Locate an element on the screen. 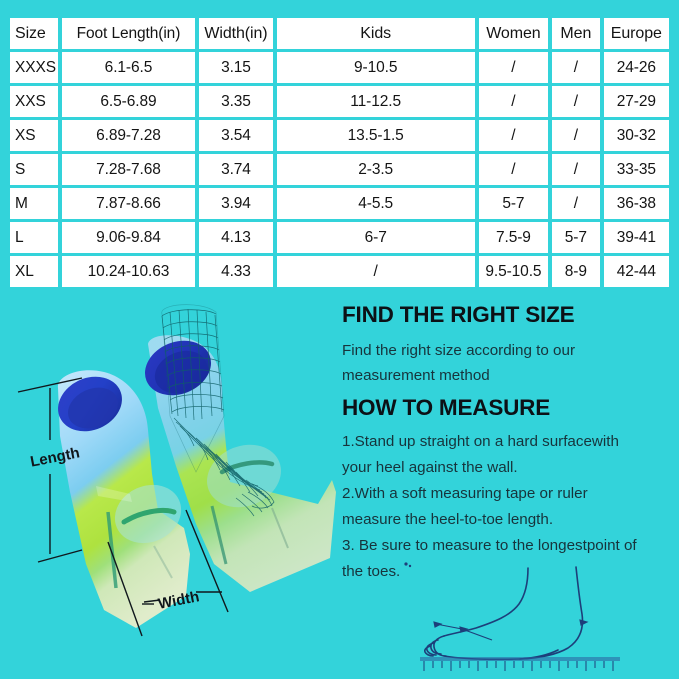 The width and height of the screenshot is (679, 679). column-header-men: Men is located at coordinates (576, 33).